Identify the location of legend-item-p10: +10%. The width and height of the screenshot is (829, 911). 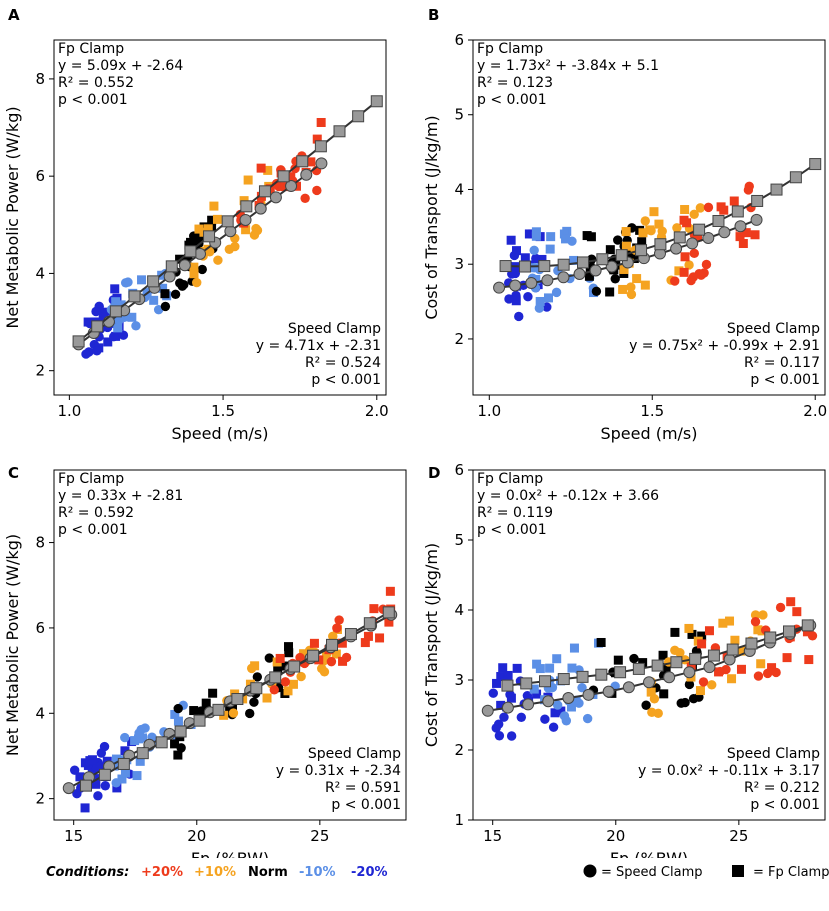
(215, 872).